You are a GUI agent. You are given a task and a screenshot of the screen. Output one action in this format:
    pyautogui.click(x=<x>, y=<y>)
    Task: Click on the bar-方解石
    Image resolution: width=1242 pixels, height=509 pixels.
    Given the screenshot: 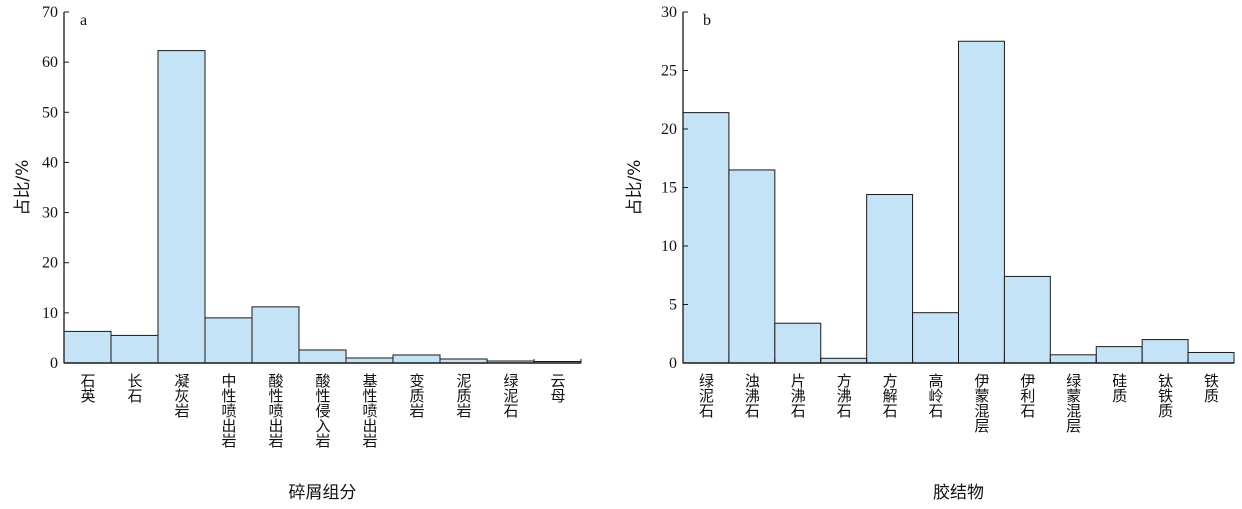 What is the action you would take?
    pyautogui.click(x=890, y=279)
    